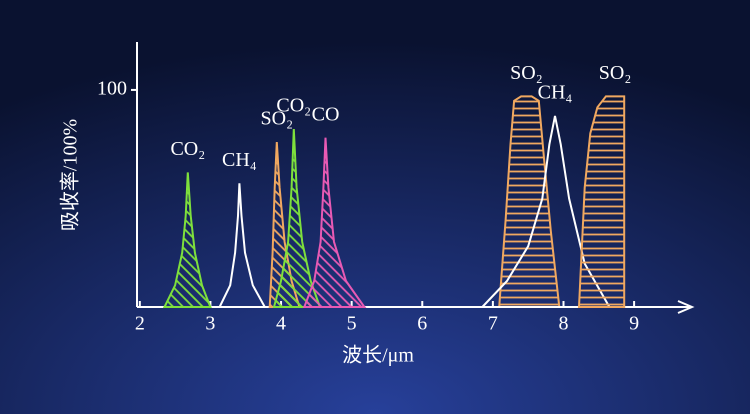 The image size is (750, 414). What do you see at coordinates (140, 324) in the screenshot?
I see `x-tick-label: 2` at bounding box center [140, 324].